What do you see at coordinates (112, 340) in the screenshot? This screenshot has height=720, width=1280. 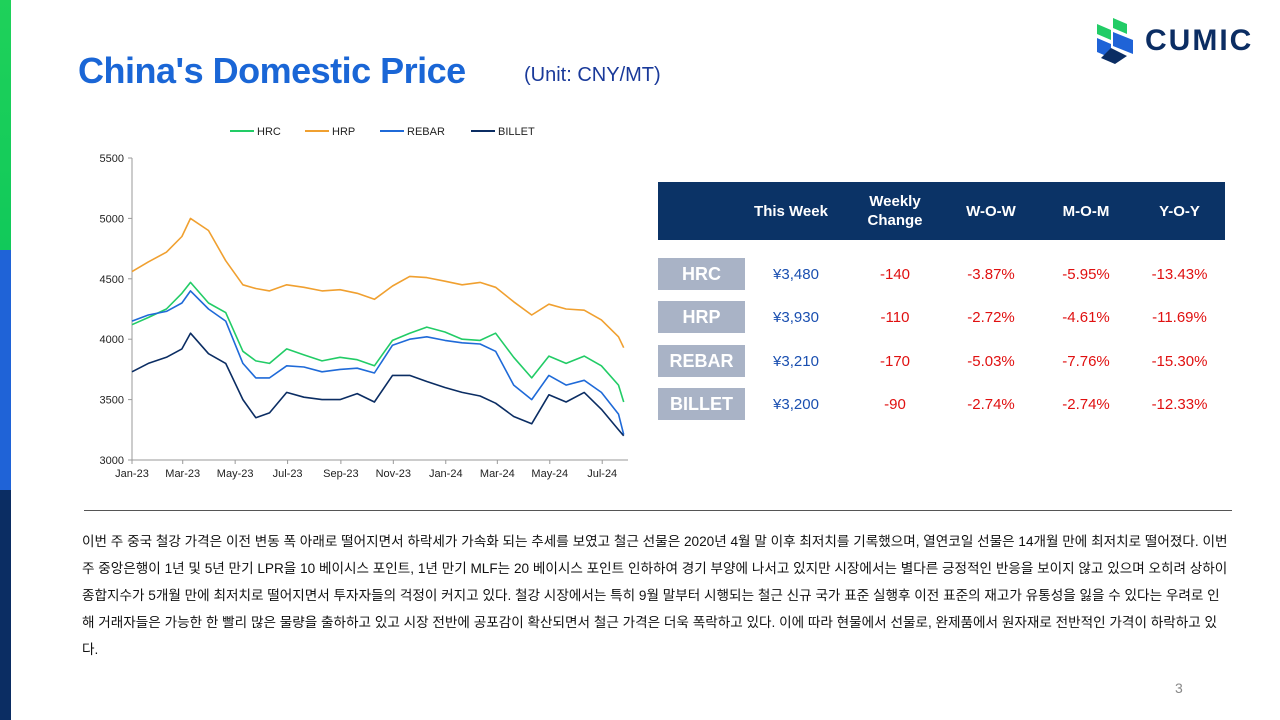 I see `y-tick-label: 4000` at bounding box center [112, 340].